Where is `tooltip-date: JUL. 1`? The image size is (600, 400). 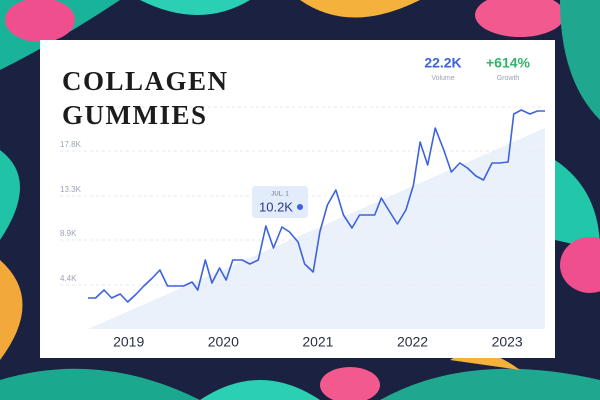
tooltip-date: JUL. 1 is located at coordinates (280, 195).